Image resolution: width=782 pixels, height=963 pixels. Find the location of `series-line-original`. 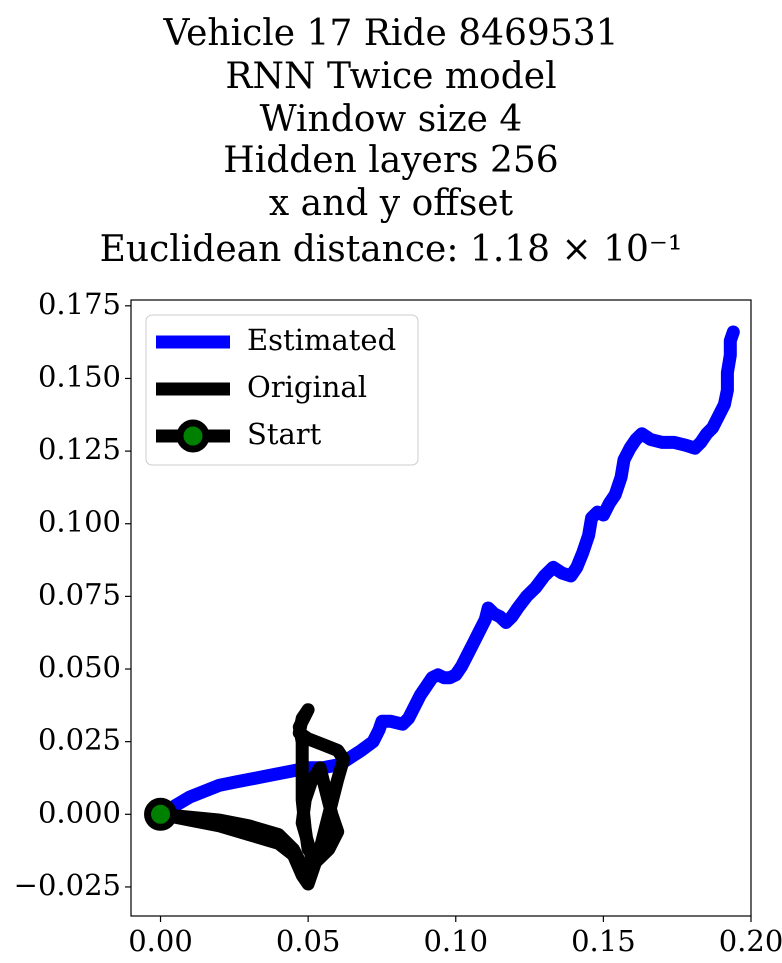

series-line-original is located at coordinates (252, 797).